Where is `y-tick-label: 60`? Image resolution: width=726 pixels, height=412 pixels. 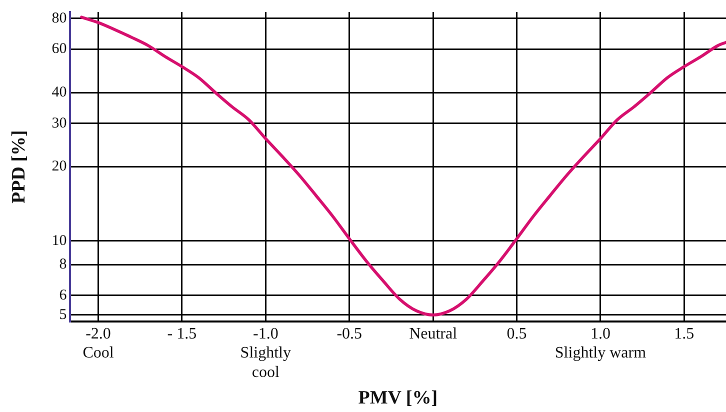 y-tick-label: 60 is located at coordinates (59, 49).